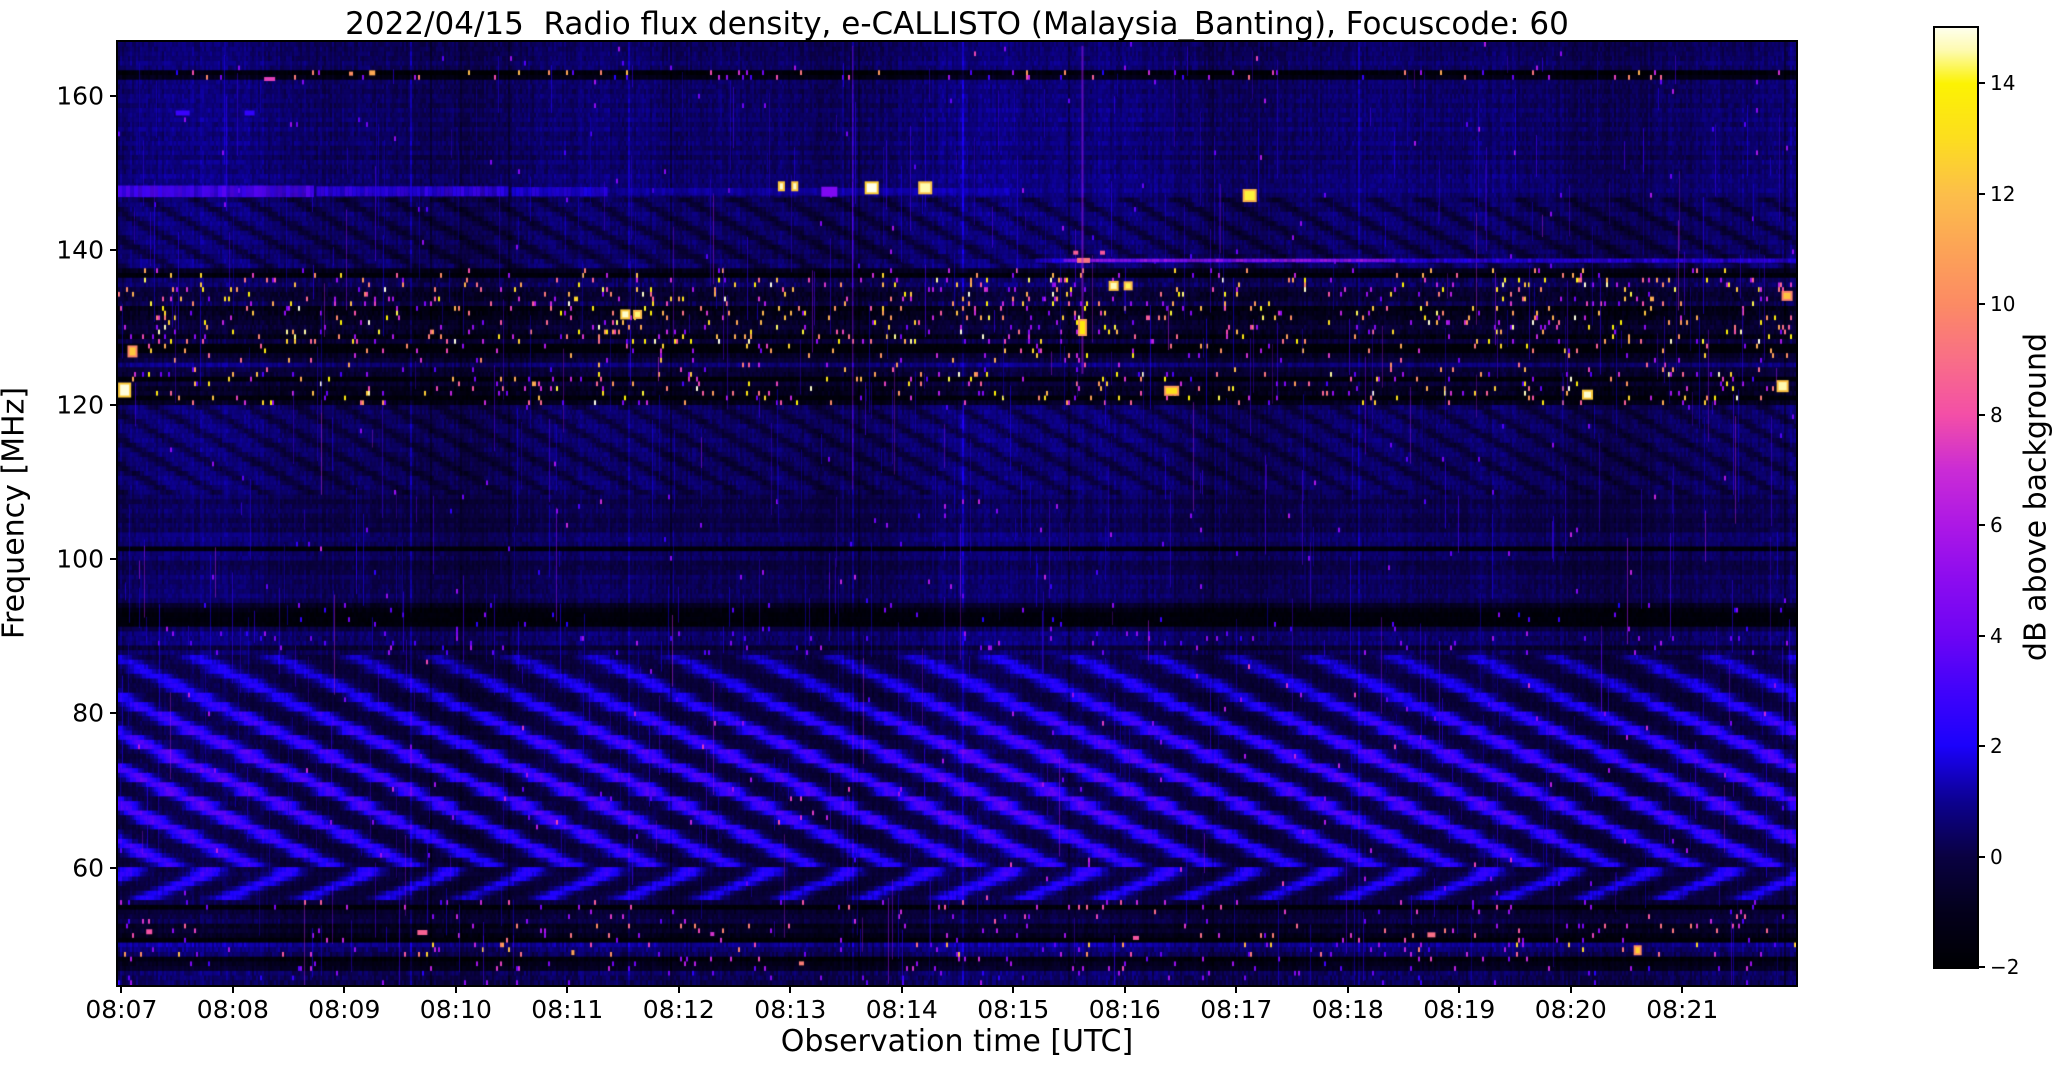 The image size is (2066, 1067). Describe the element at coordinates (957, 1041) in the screenshot. I see `x-axis-label: Observation time [UTC]` at that location.